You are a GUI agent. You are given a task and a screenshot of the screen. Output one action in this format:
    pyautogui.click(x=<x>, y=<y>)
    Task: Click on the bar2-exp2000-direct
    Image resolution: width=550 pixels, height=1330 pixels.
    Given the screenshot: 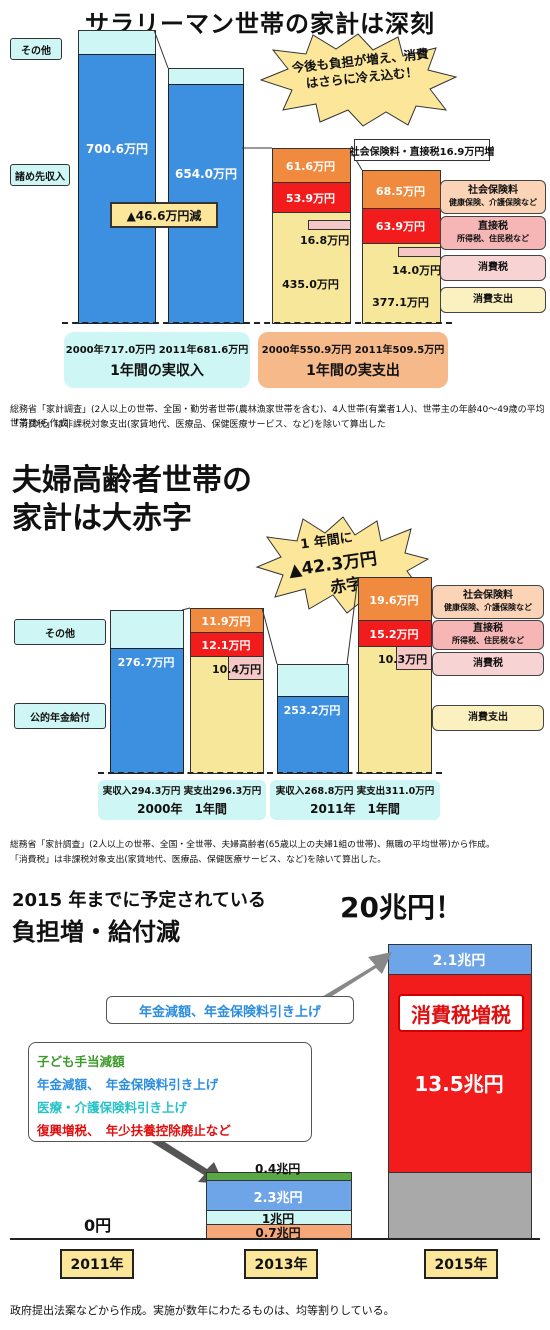 What is the action you would take?
    pyautogui.click(x=227, y=645)
    